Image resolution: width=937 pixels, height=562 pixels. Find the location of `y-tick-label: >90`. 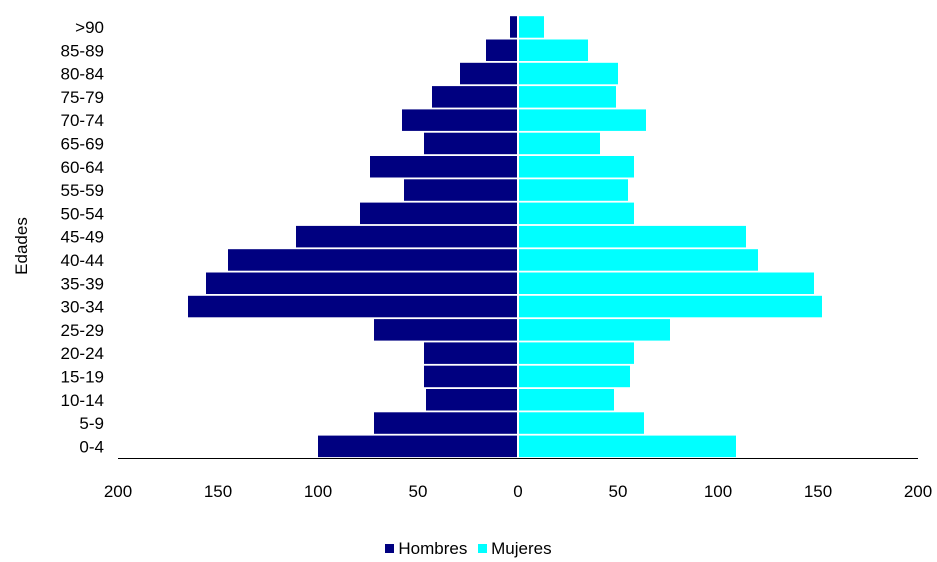

y-tick-label: >90 is located at coordinates (89, 27).